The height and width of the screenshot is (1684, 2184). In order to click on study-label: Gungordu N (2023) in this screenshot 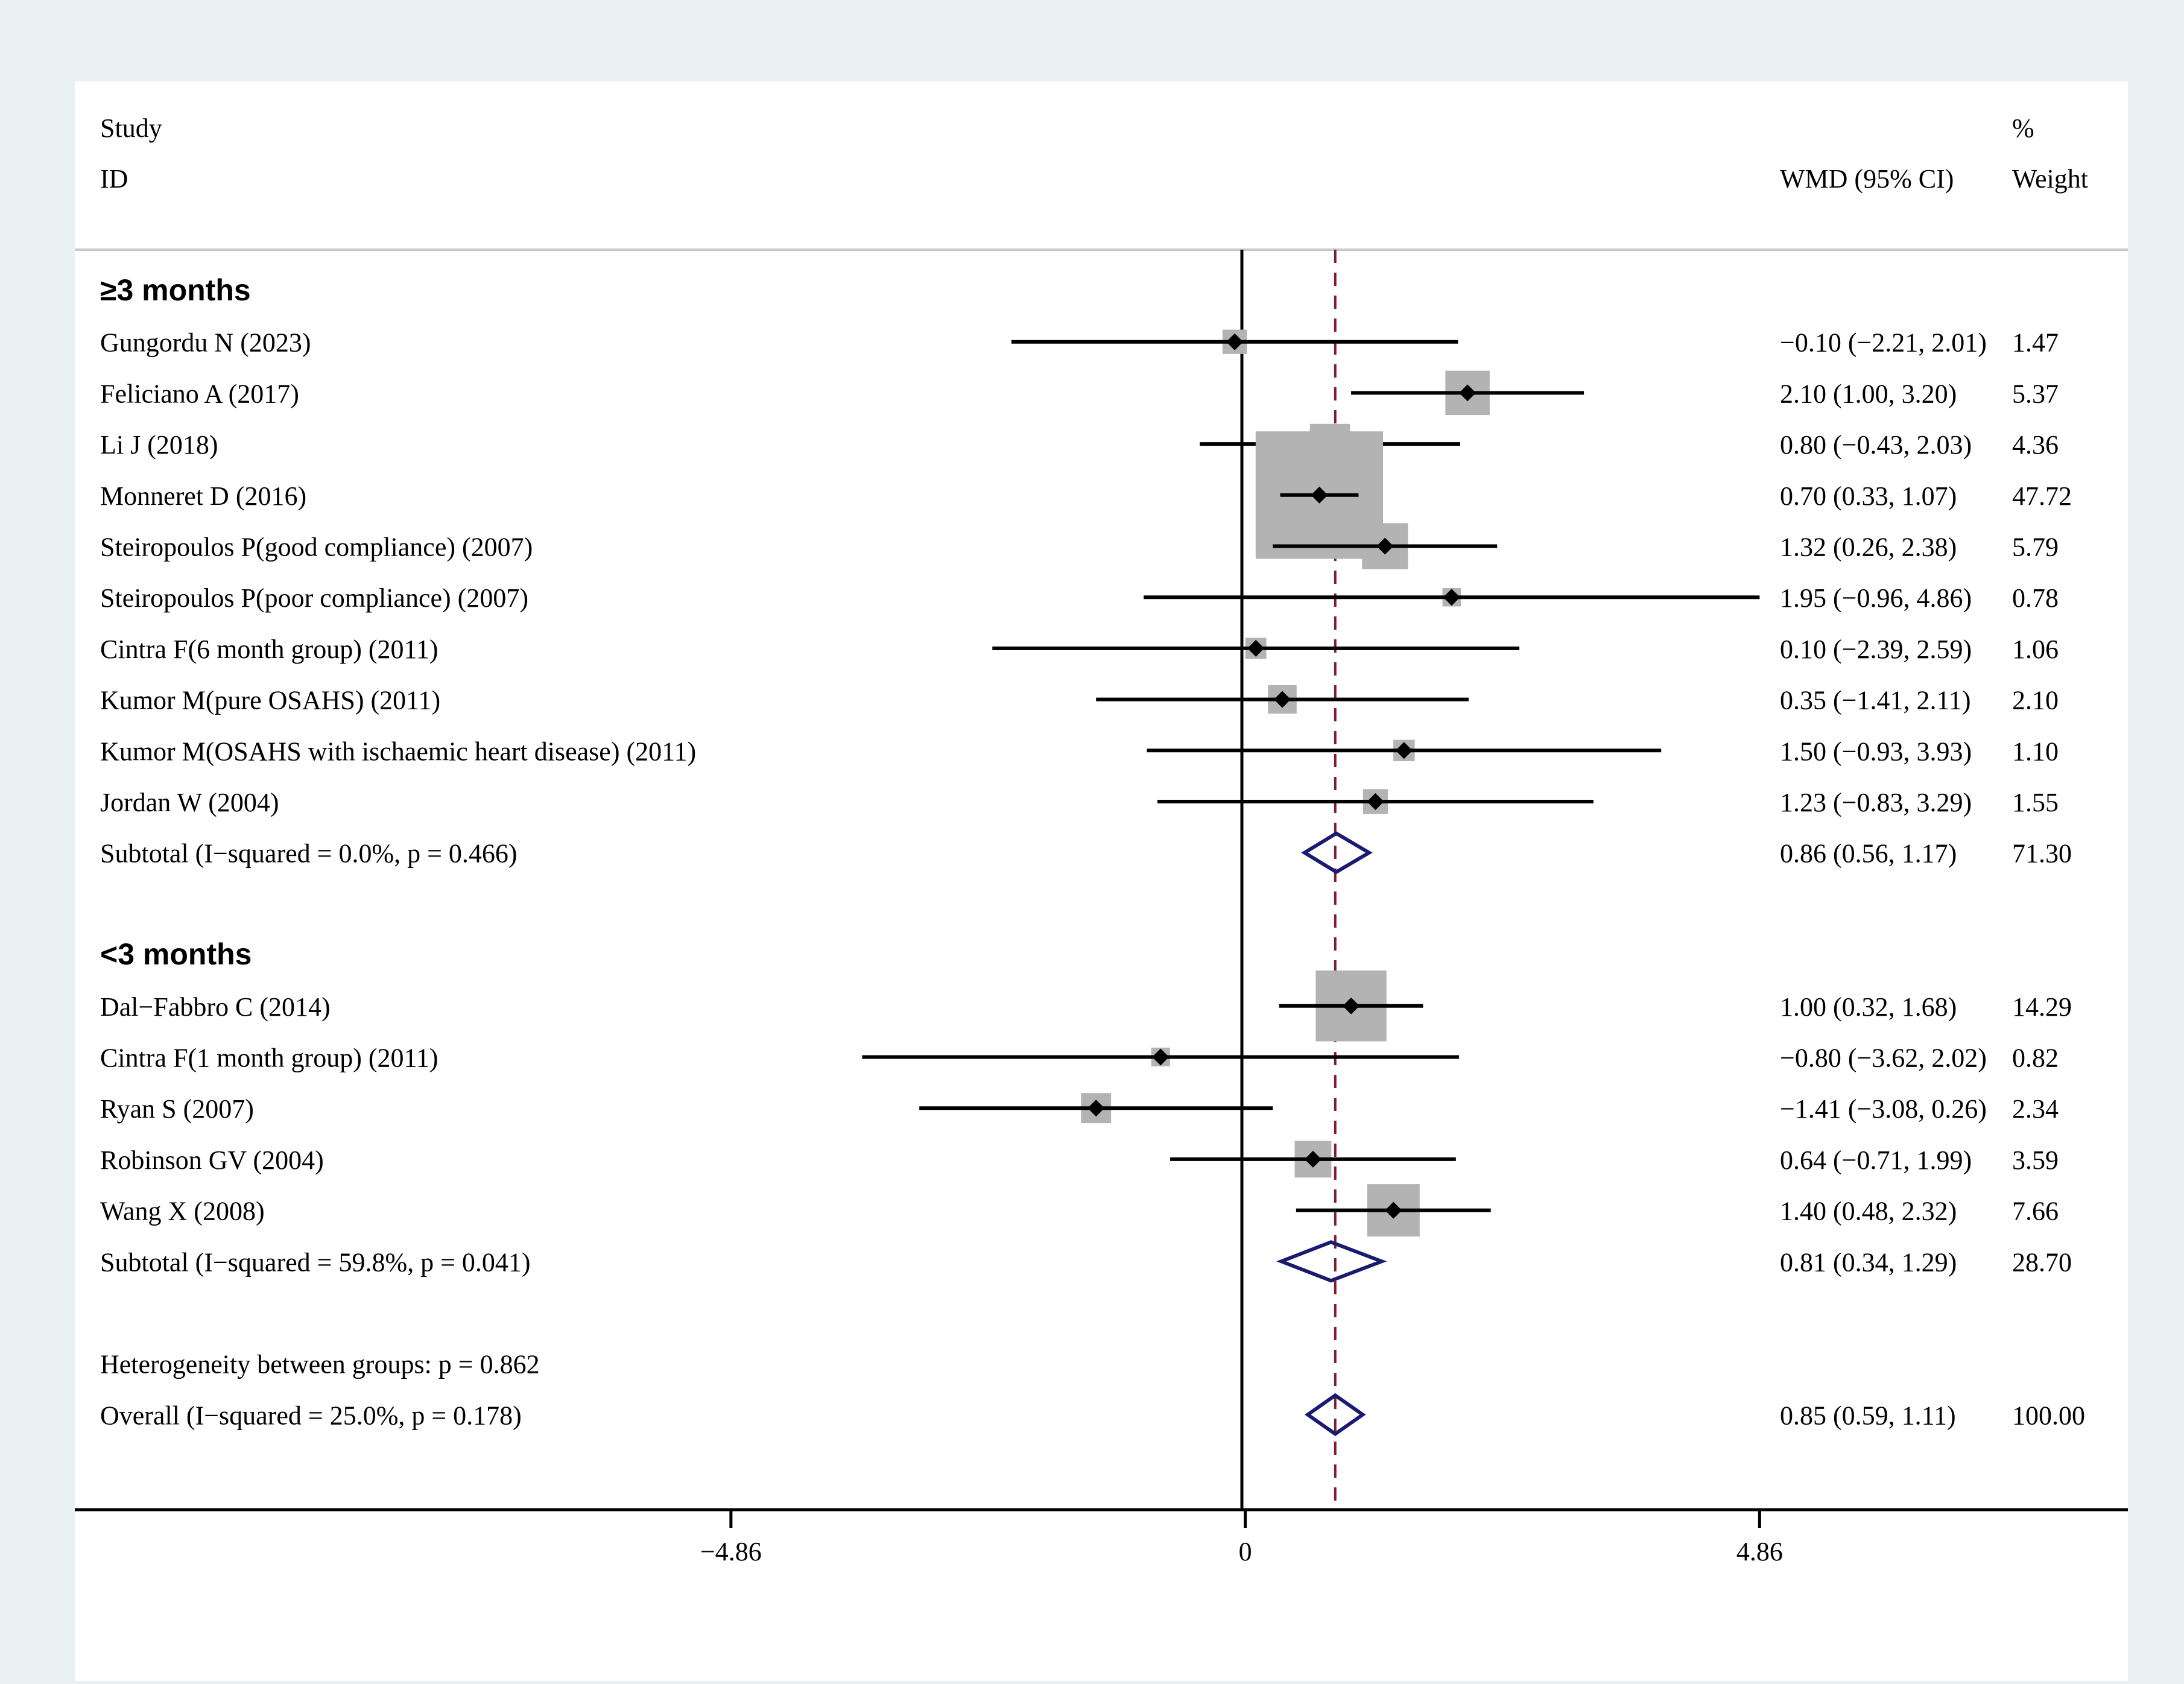, I will do `click(206, 343)`.